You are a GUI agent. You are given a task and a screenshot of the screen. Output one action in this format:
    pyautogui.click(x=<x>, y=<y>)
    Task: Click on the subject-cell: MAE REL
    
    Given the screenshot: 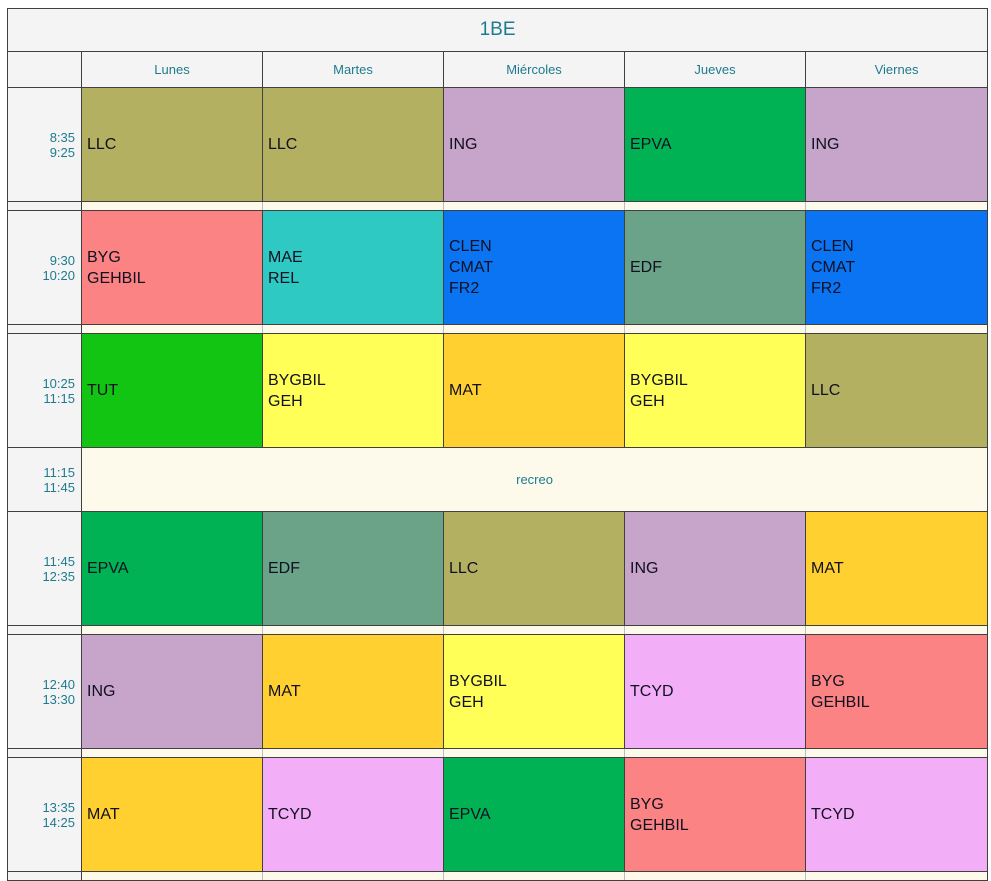 What is the action you would take?
    pyautogui.click(x=353, y=267)
    